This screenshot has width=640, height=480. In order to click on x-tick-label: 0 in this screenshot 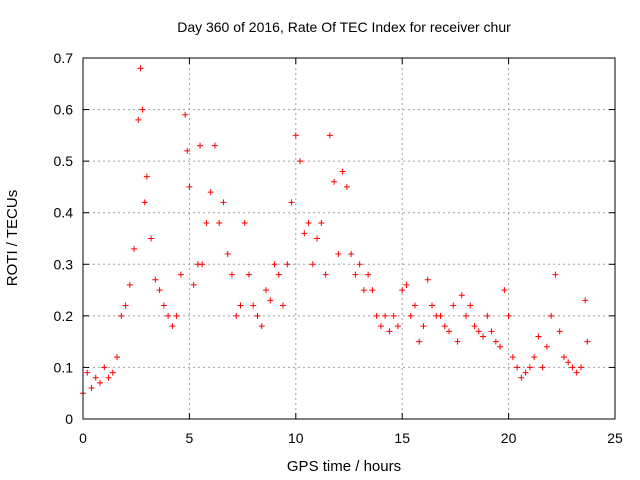, I will do `click(83, 438)`.